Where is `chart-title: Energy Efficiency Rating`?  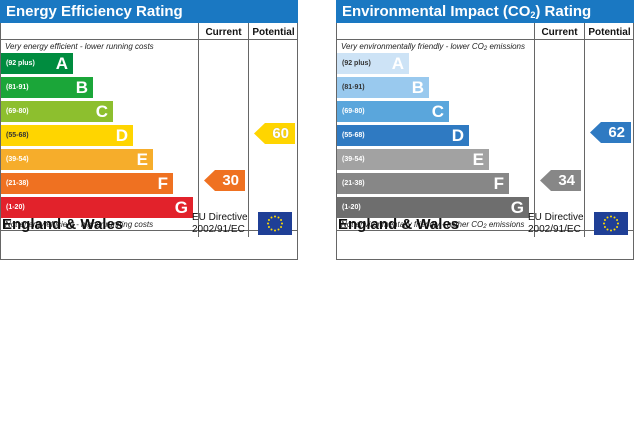 chart-title: Energy Efficiency Rating is located at coordinates (149, 11).